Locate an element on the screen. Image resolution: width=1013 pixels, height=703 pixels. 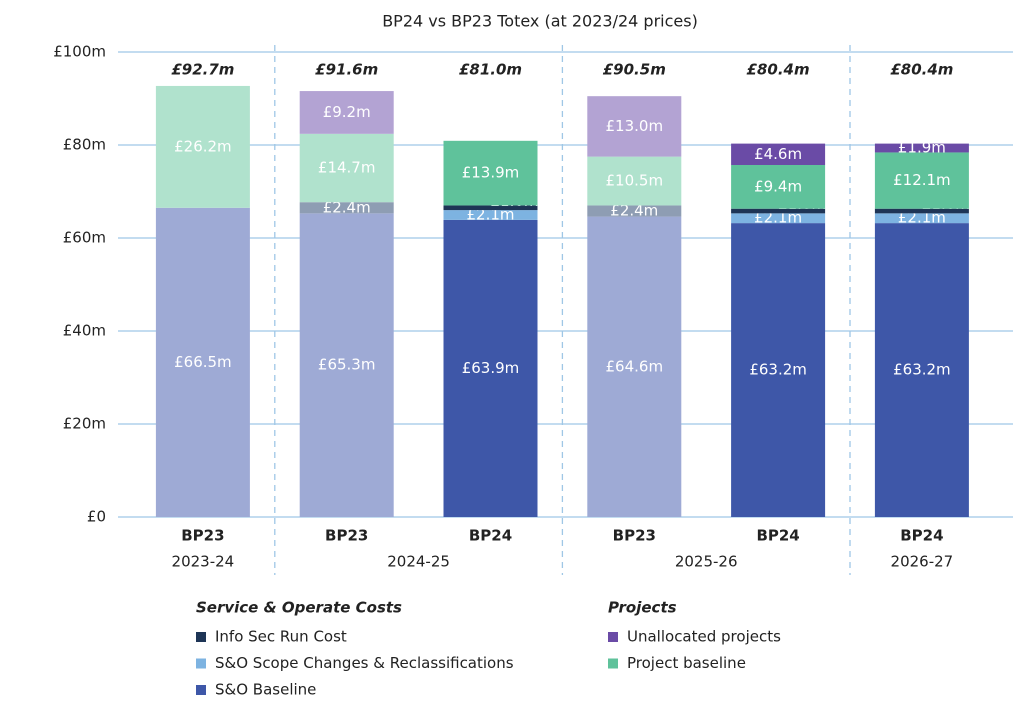
data-label: £64.6m is located at coordinates (635, 366).